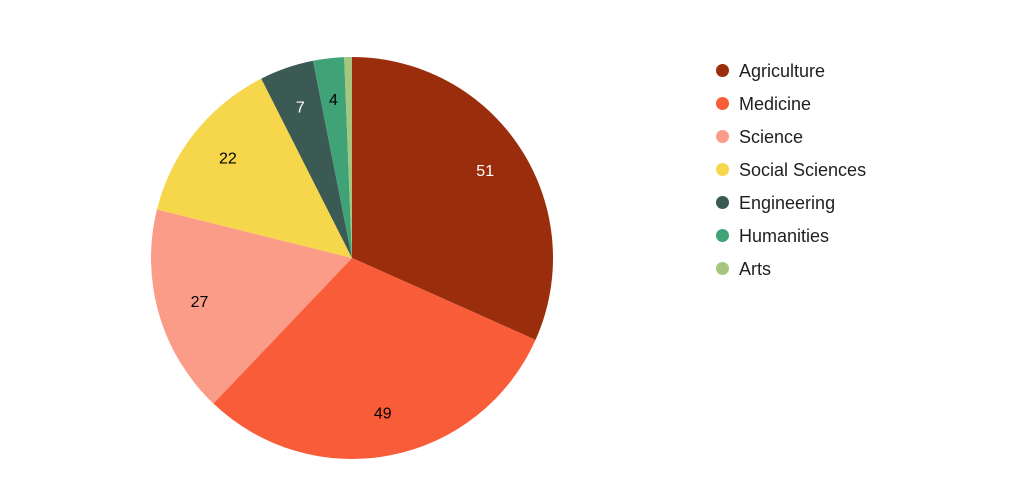  Describe the element at coordinates (755, 268) in the screenshot. I see `legend-label: Arts` at that location.